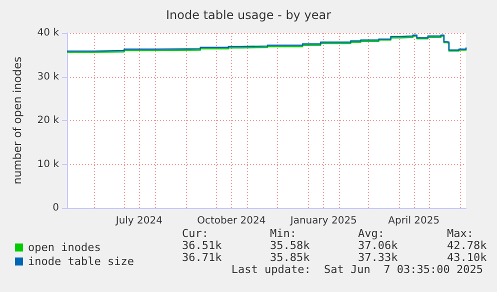  What do you see at coordinates (357, 269) in the screenshot?
I see `text: Last update: Sat Jun 7 03:35:00 2025` at bounding box center [357, 269].